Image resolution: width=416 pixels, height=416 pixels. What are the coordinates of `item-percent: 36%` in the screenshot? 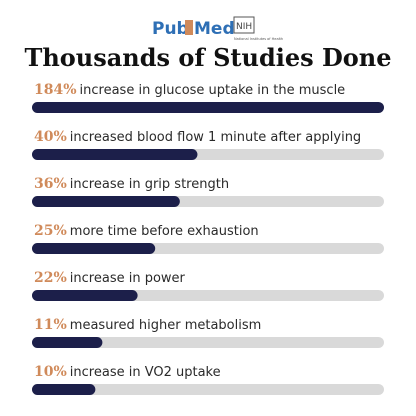 It's located at (50, 184).